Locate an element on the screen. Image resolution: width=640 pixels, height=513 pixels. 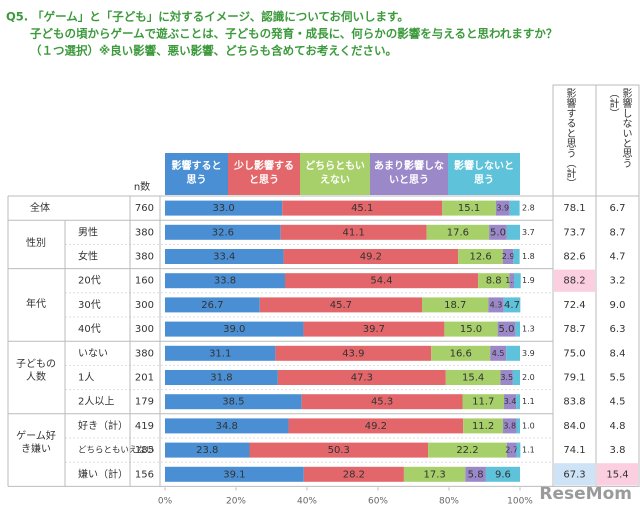
watermark: ReseMom is located at coordinates (585, 494).